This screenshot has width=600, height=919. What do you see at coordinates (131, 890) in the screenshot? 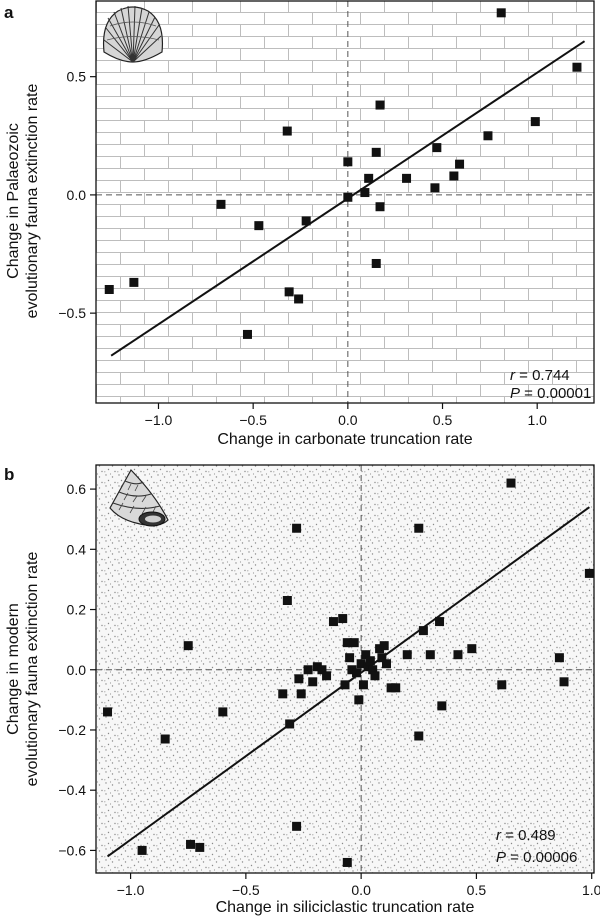
I see `panel-b-x-tick-label-0: −1.0` at bounding box center [131, 890].